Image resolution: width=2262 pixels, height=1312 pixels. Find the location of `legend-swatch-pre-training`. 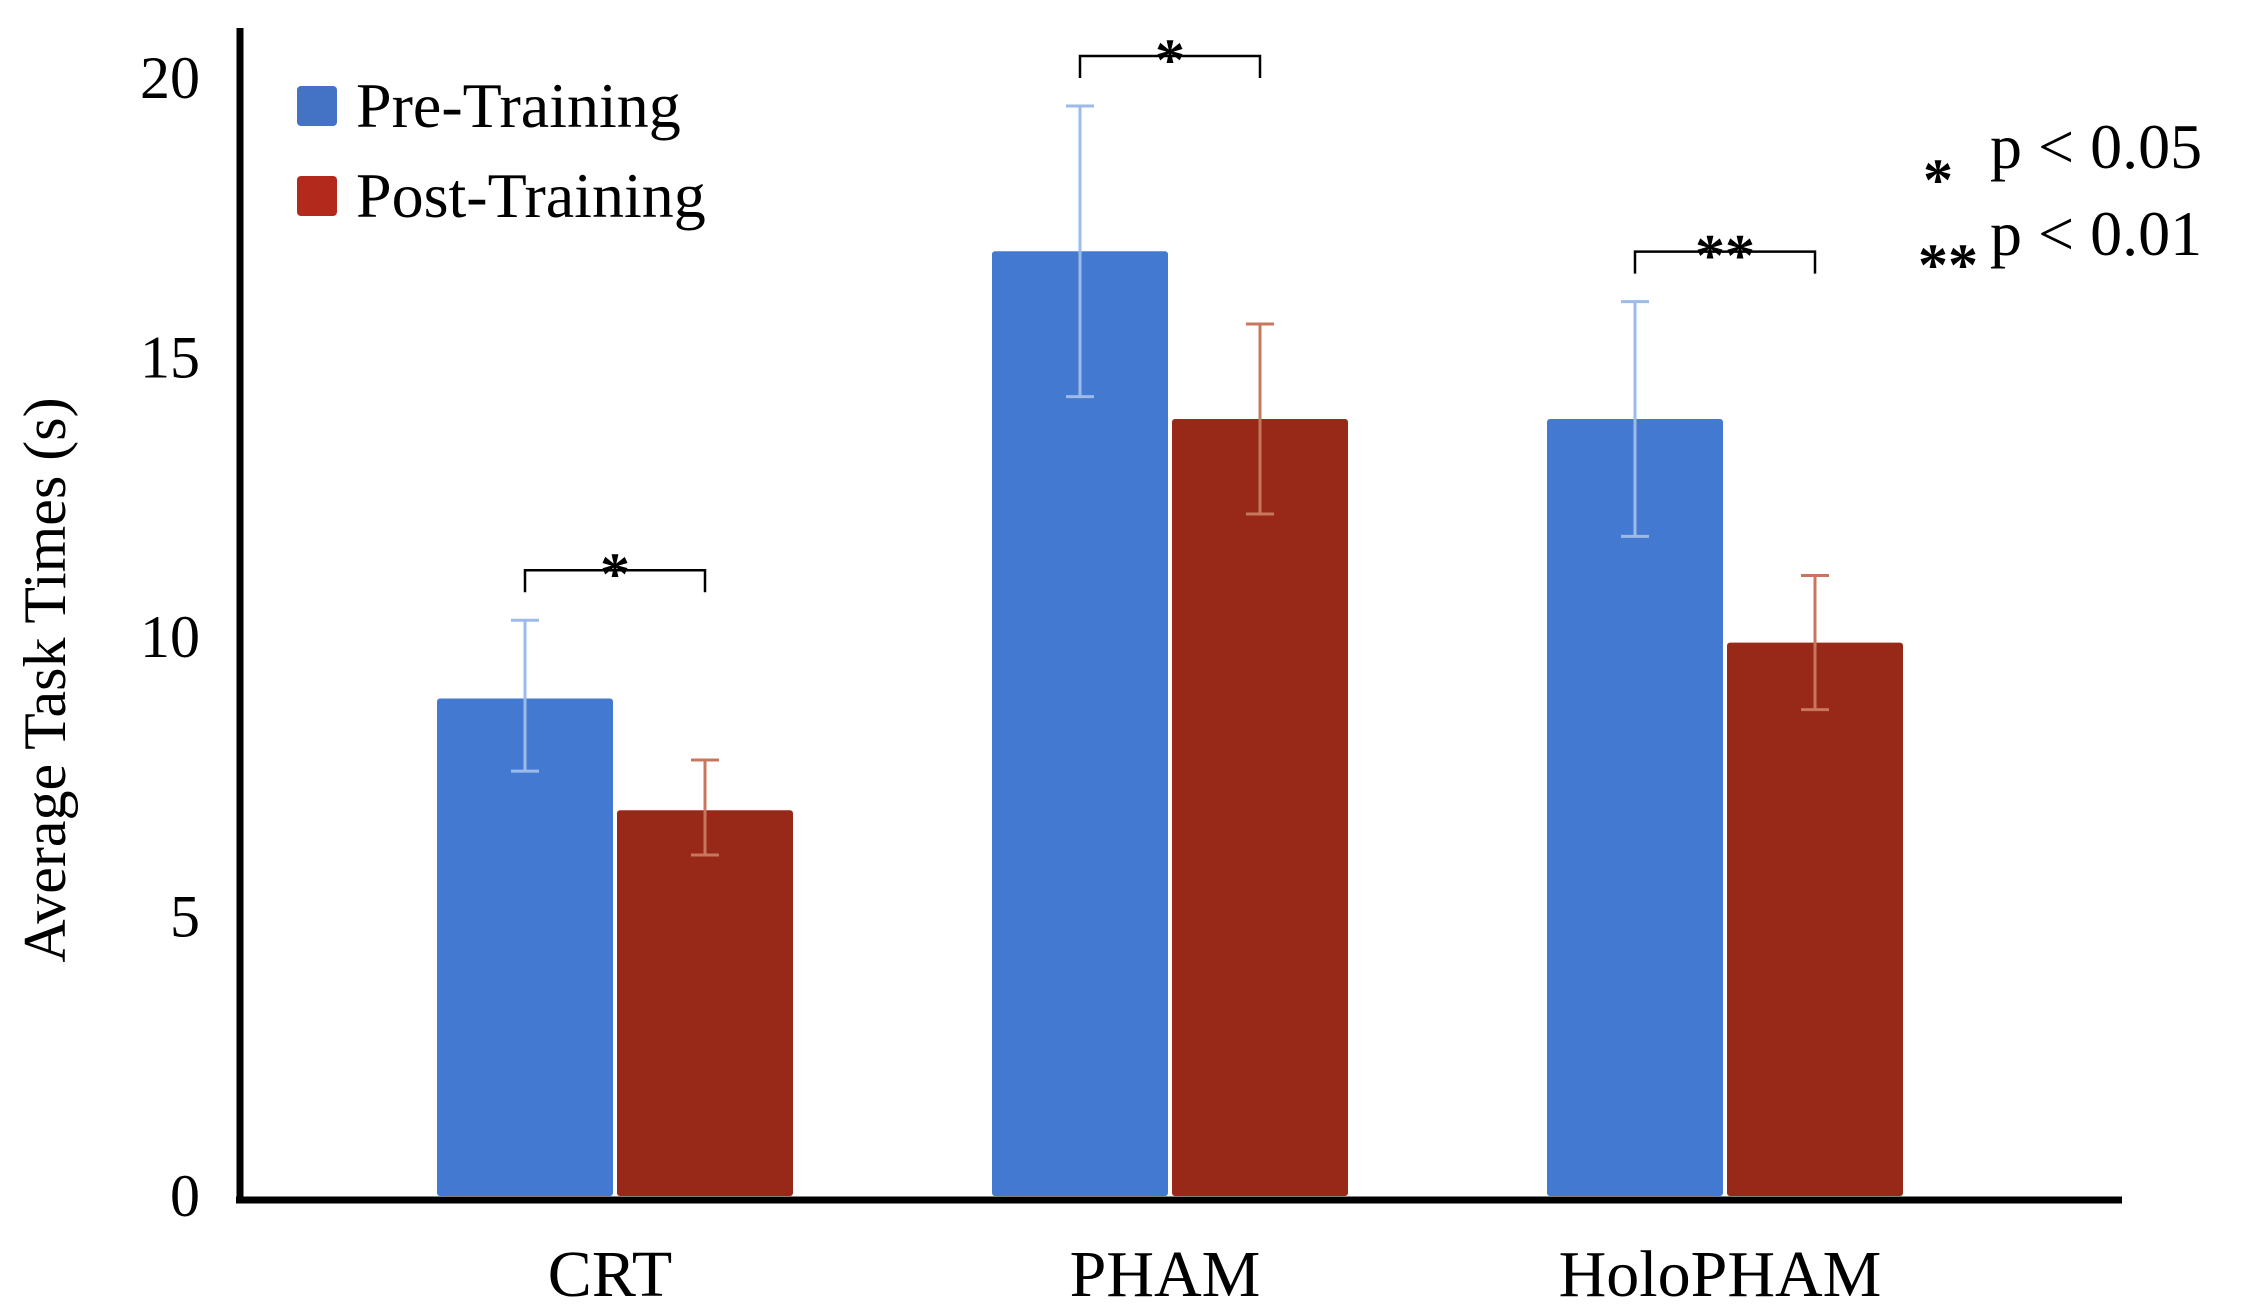

legend-swatch-pre-training is located at coordinates (317, 106).